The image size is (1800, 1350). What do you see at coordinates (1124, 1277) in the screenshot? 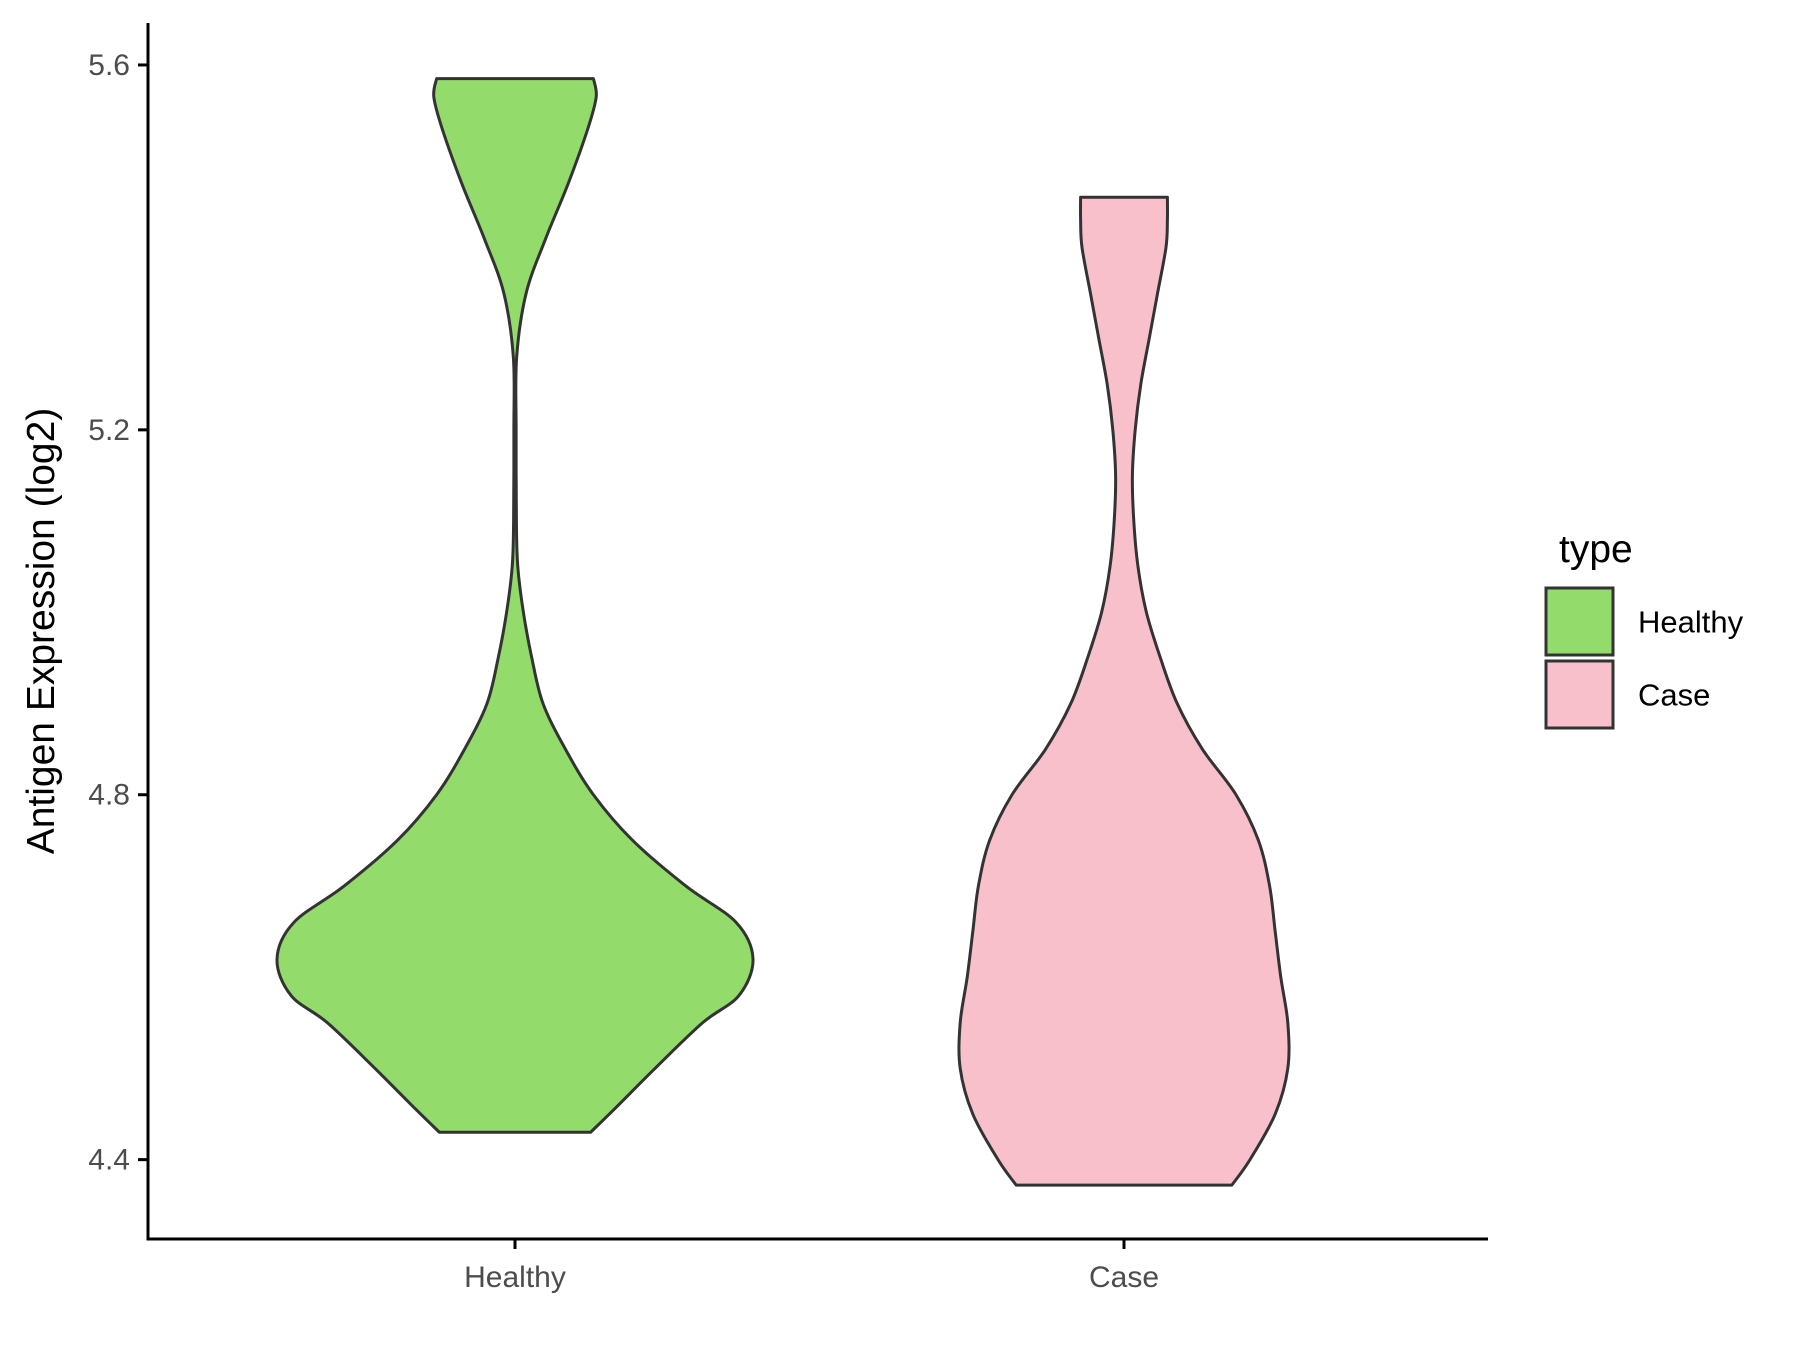
I see `x-tick-label-case: Case` at bounding box center [1124, 1277].